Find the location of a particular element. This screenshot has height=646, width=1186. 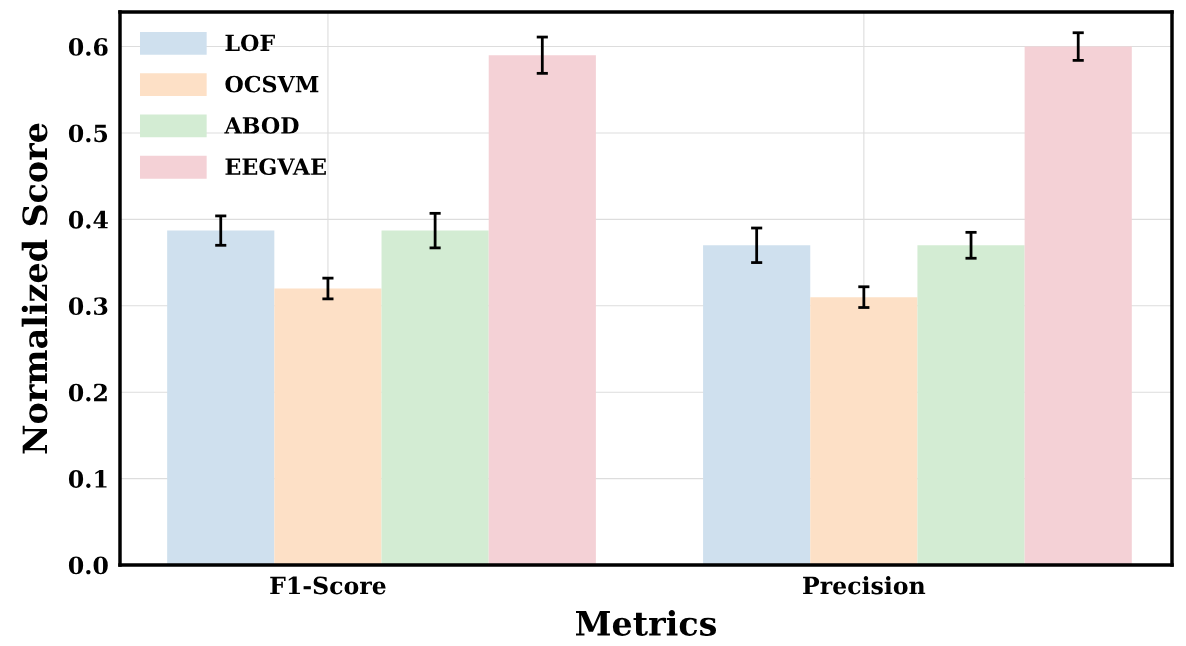

legend-label: OCSVM is located at coordinates (272, 84).